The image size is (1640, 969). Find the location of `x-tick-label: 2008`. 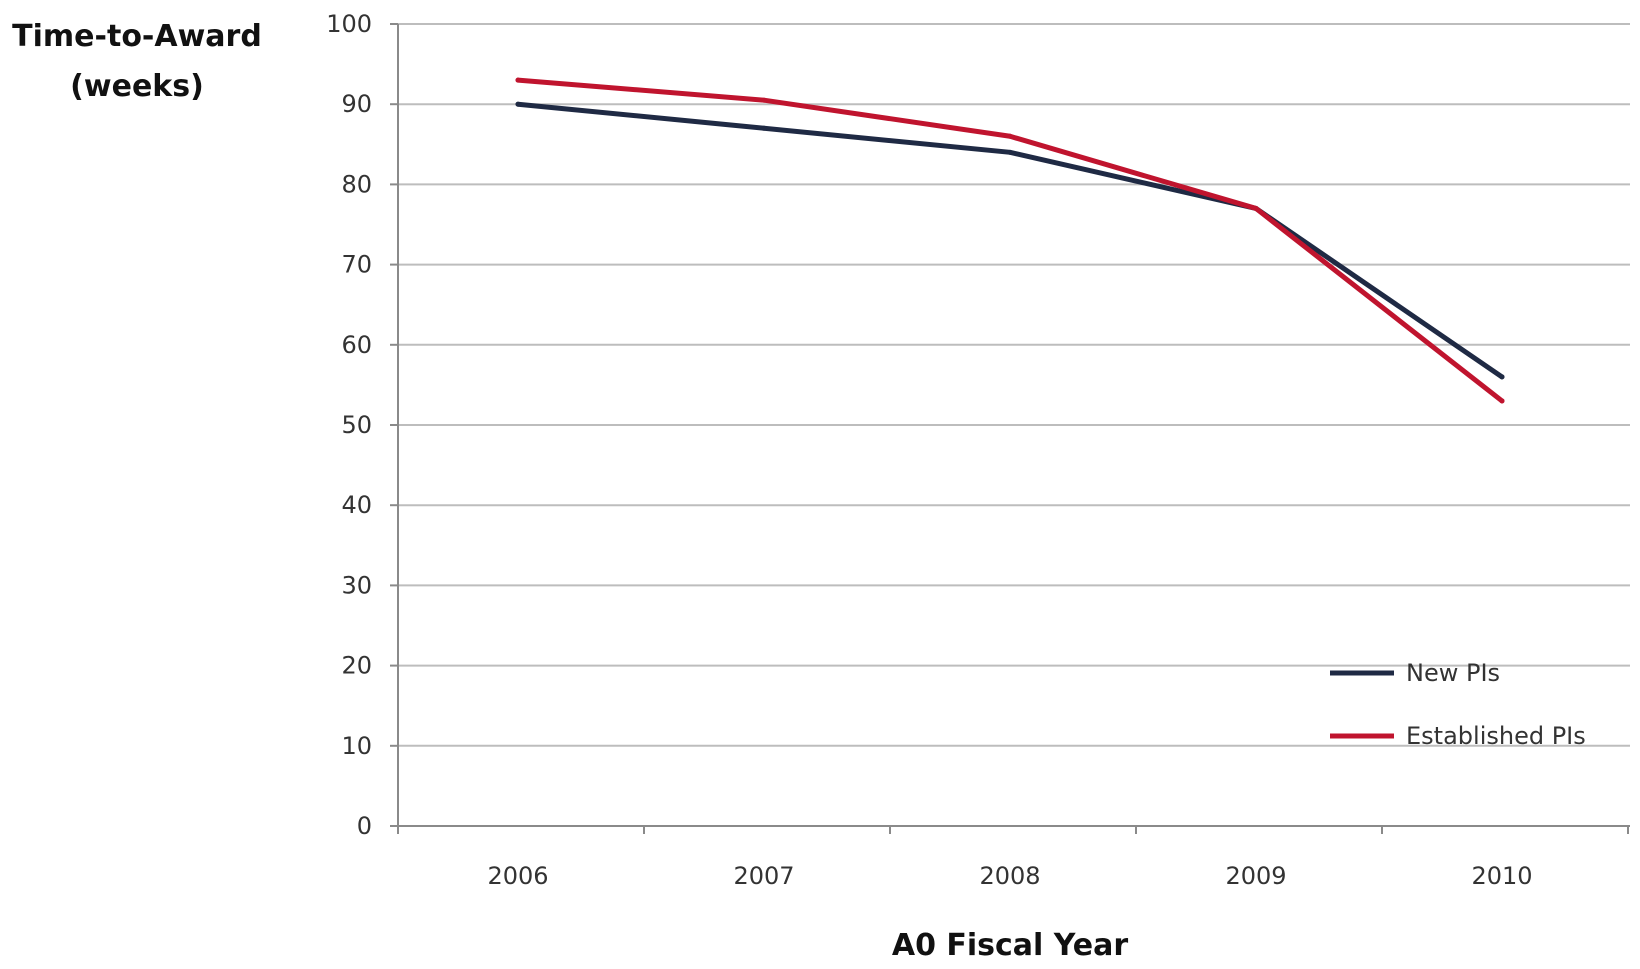

x-tick-label: 2008 is located at coordinates (1009, 876).